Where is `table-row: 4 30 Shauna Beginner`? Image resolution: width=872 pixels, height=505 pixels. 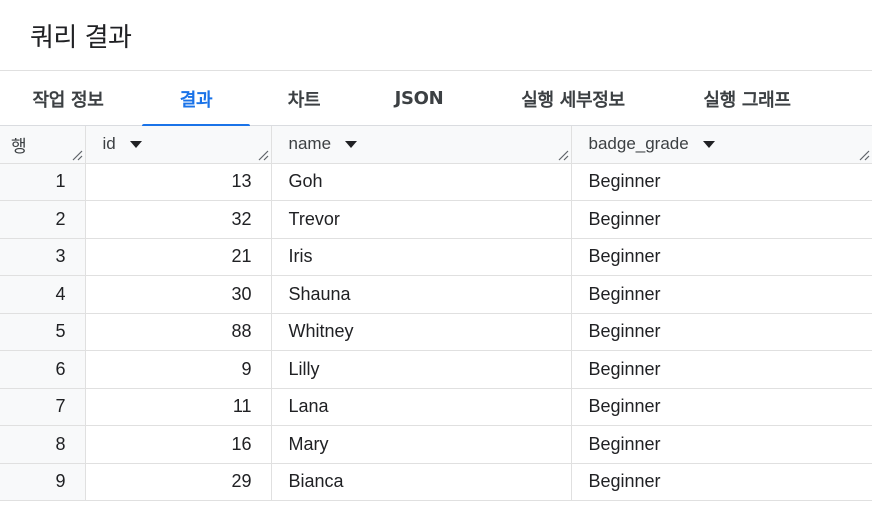
table-row: 4 30 Shauna Beginner is located at coordinates (436, 294).